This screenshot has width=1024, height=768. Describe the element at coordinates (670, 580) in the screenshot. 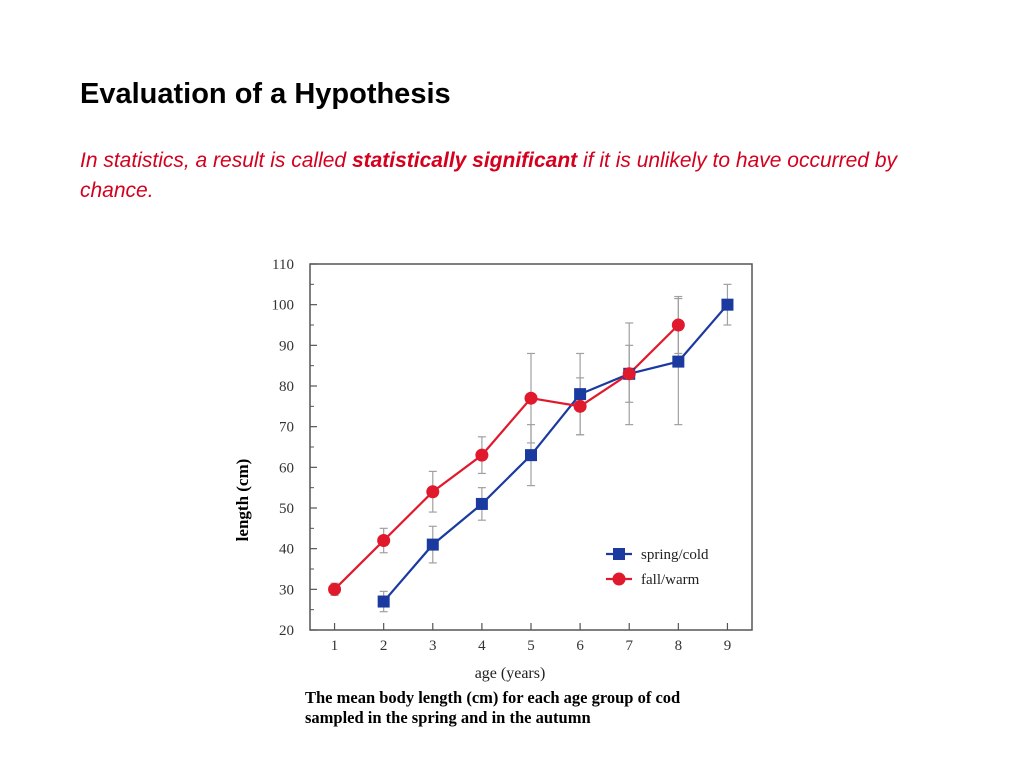

I see `legend-label: fall/warm` at that location.